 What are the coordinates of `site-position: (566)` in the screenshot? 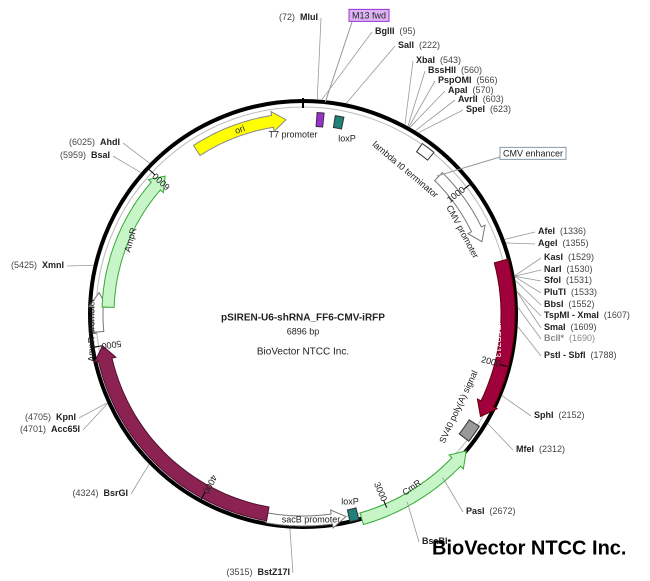 It's located at (487, 80).